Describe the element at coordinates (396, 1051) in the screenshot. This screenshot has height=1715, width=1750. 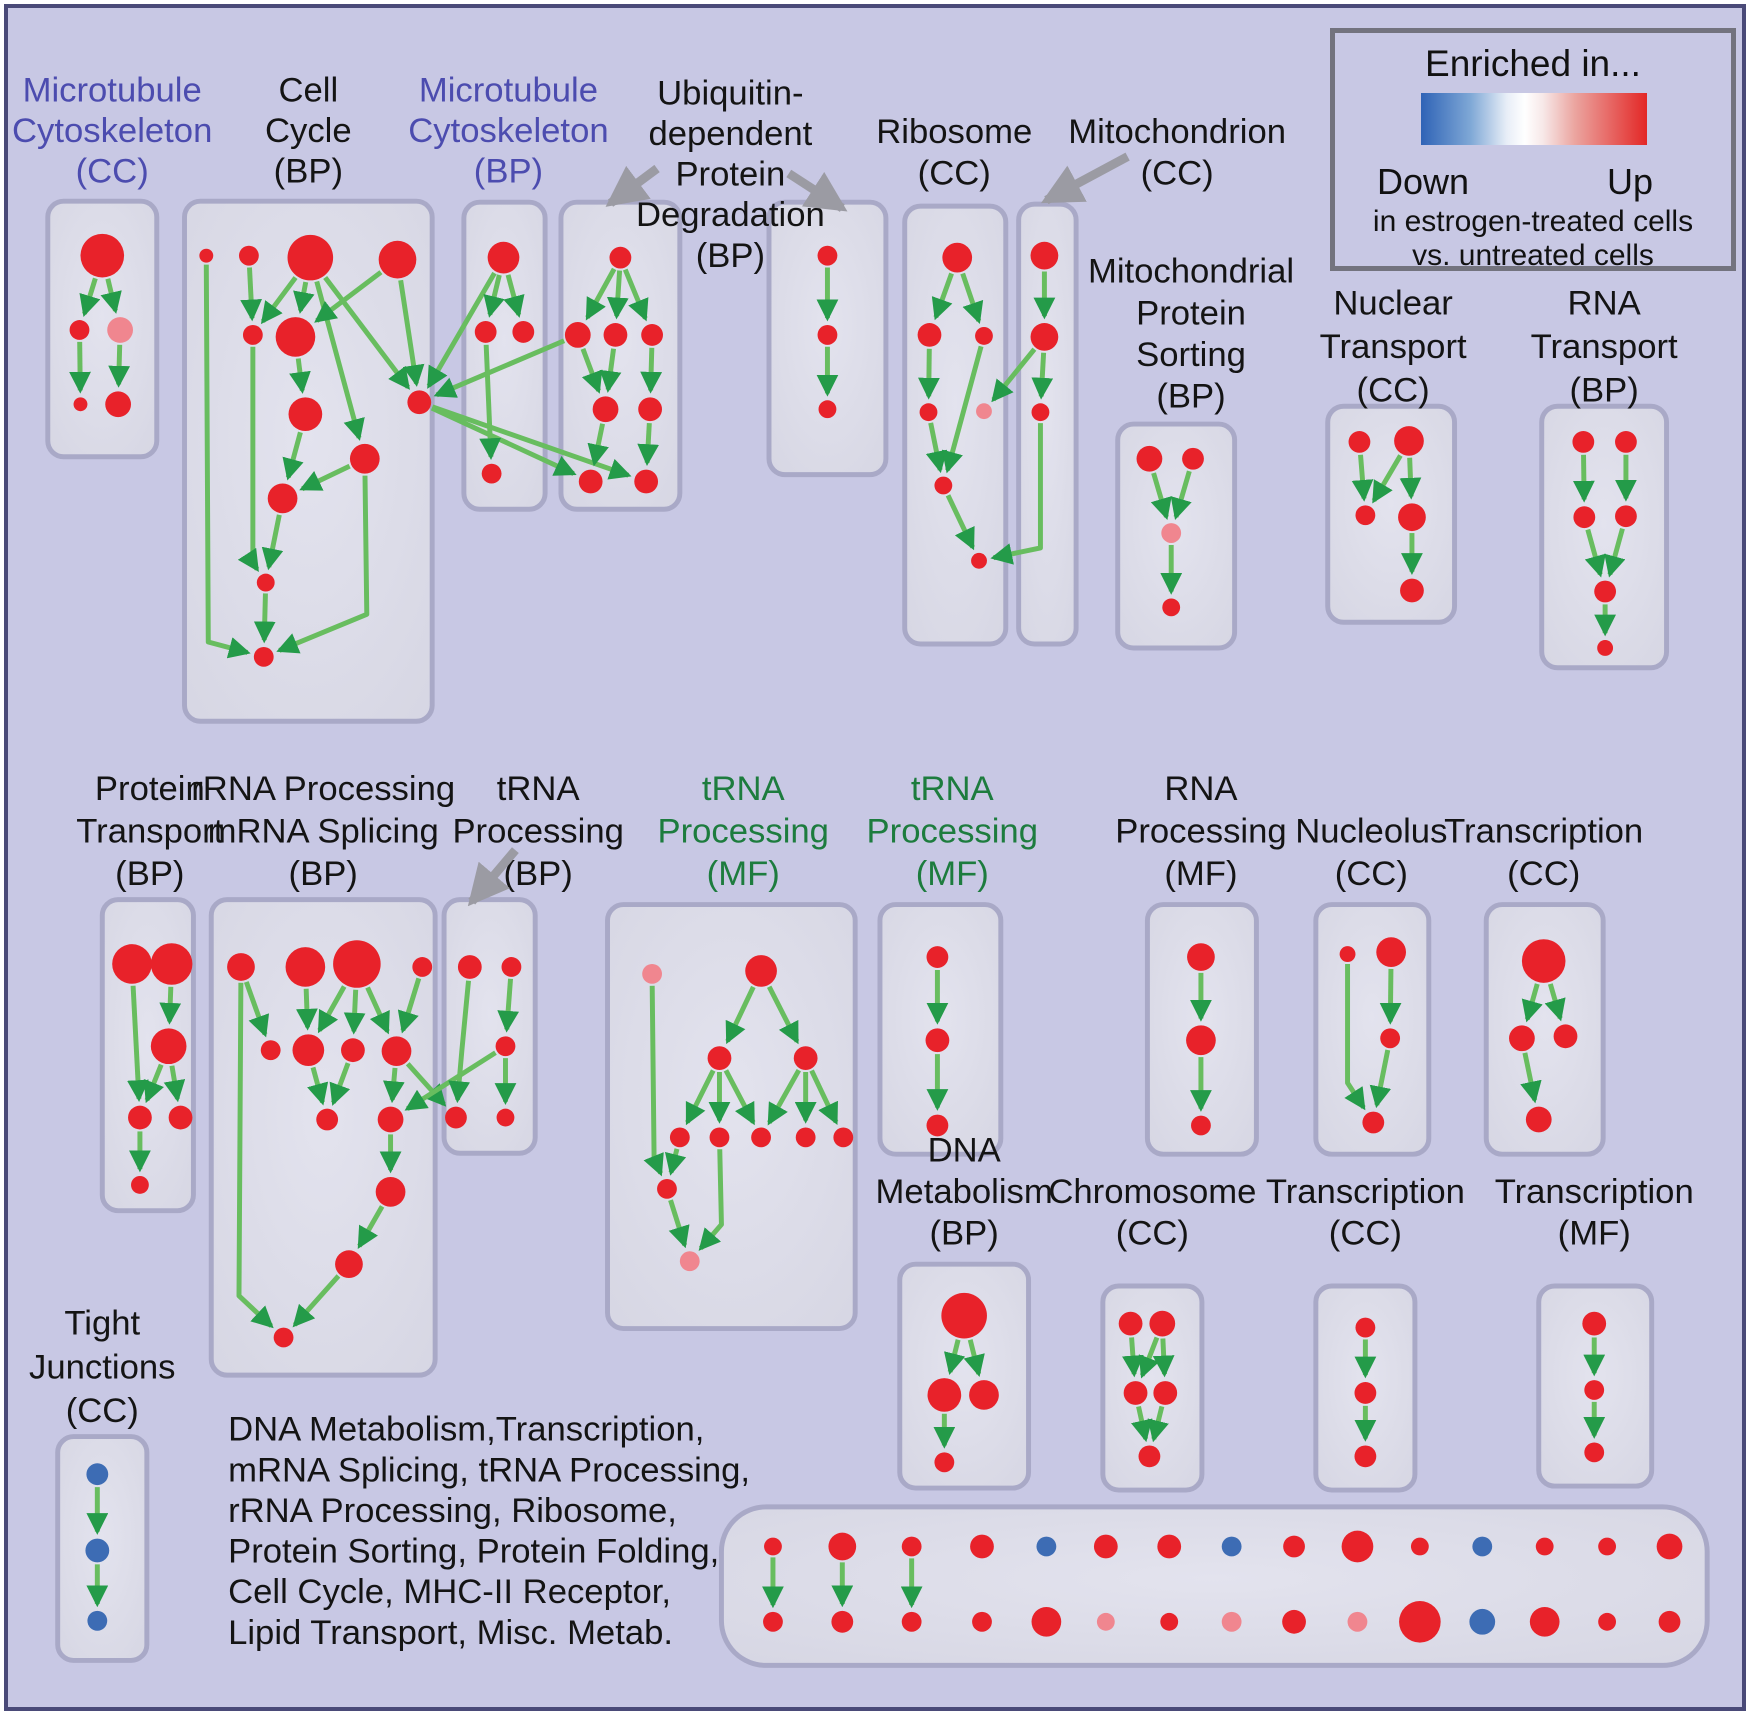
I see `node-l8` at that location.